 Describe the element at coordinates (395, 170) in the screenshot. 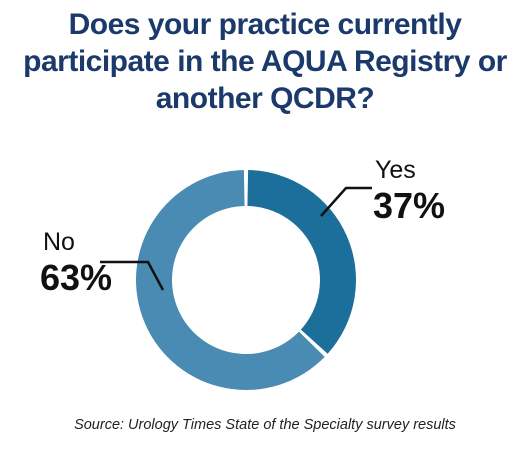

I see `slice-label-yes: Yes` at that location.